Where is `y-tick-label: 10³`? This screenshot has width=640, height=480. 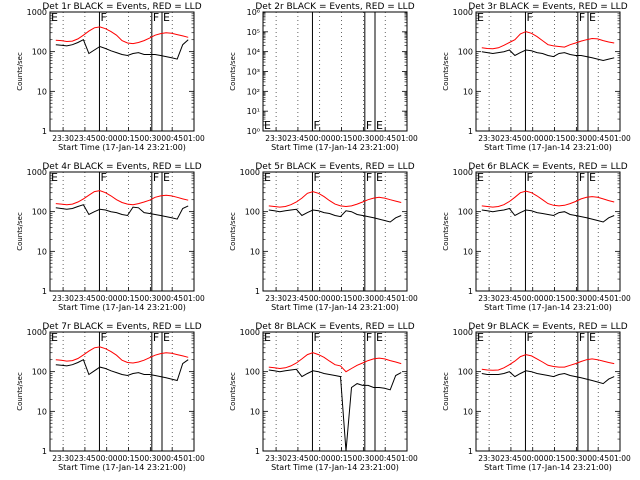 y-tick-label: 10³ is located at coordinates (253, 72).